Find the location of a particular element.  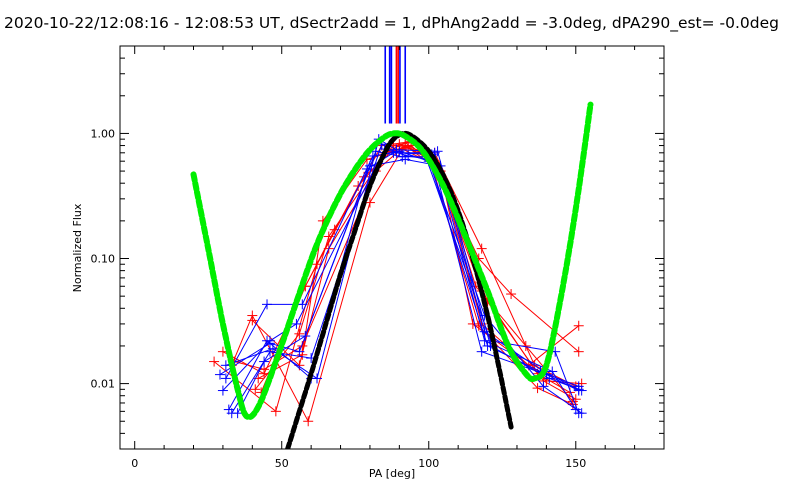

y-tick-label: 0.01 is located at coordinates (103, 384).